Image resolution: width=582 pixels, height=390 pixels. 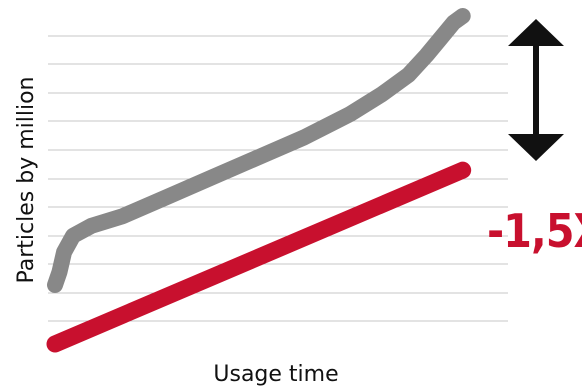 I want to click on double-arrow-down-head, so click(x=536, y=147).